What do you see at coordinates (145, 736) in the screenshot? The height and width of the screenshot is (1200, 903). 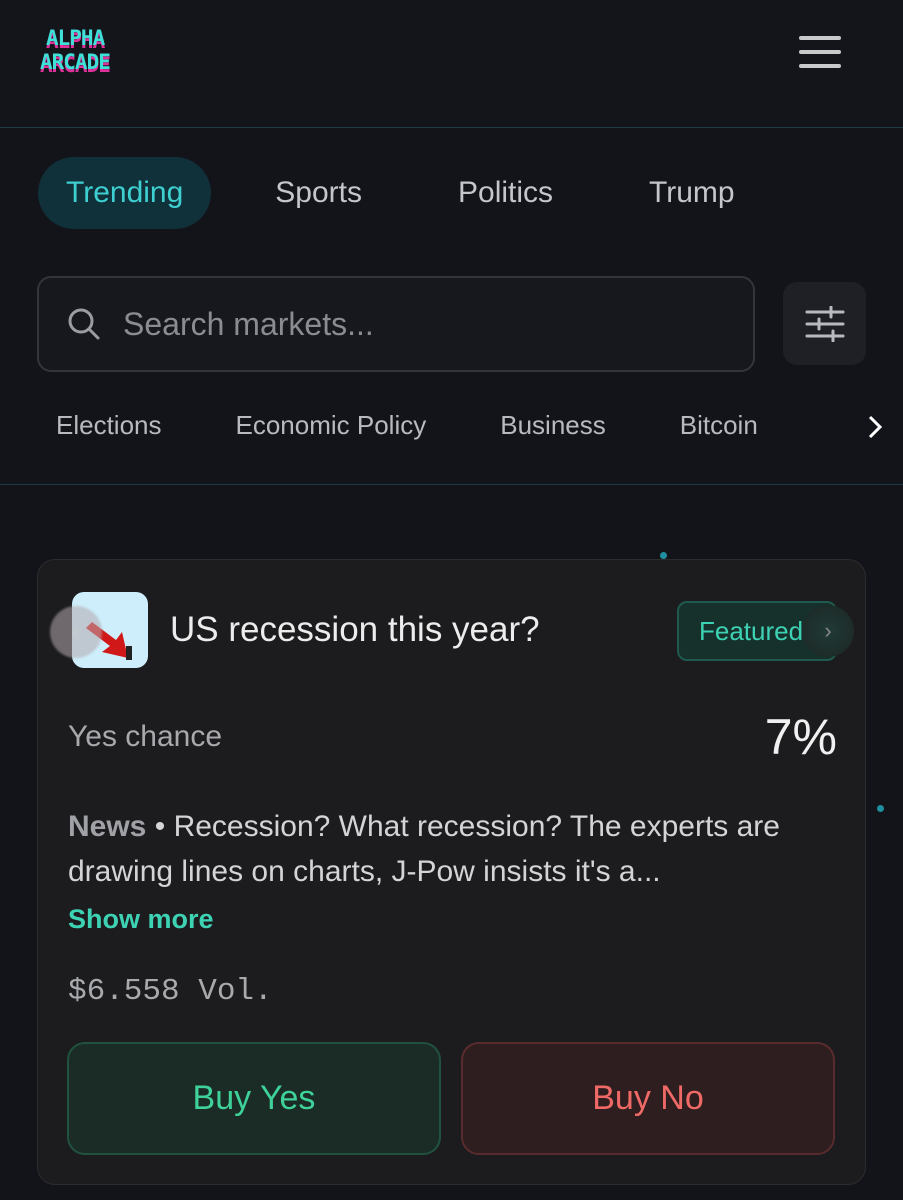 I see `yes-chance-label: Yes chance` at bounding box center [145, 736].